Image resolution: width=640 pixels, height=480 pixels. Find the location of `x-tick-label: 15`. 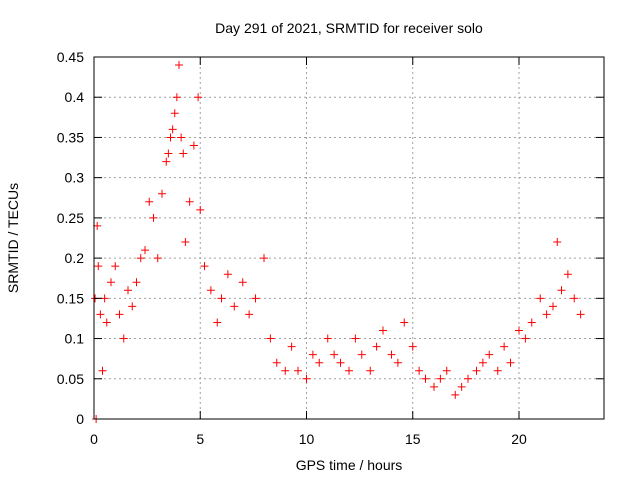

x-tick-label: 15 is located at coordinates (413, 439).